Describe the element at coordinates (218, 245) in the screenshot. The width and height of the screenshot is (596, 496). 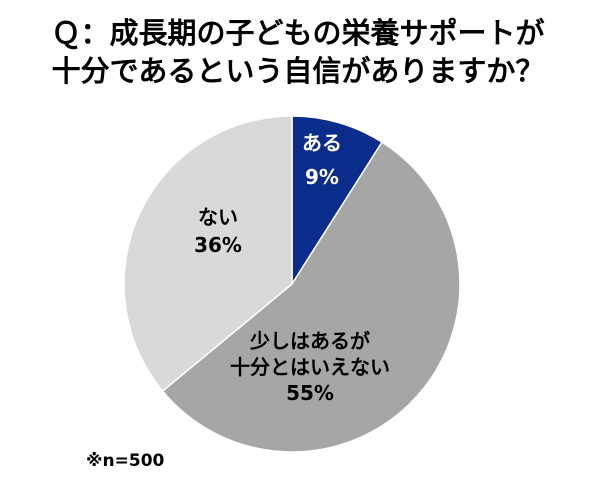
I see `slice-value-label-3: 36%` at that location.